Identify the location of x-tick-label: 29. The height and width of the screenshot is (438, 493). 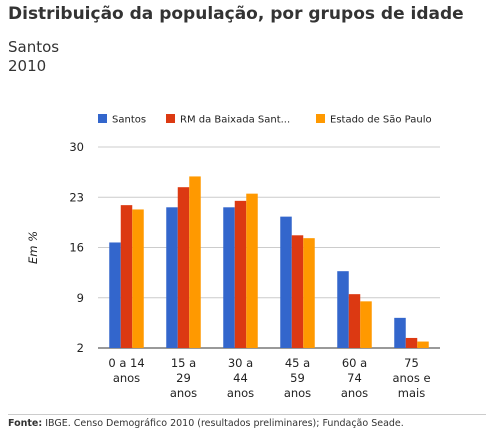
(183, 378).